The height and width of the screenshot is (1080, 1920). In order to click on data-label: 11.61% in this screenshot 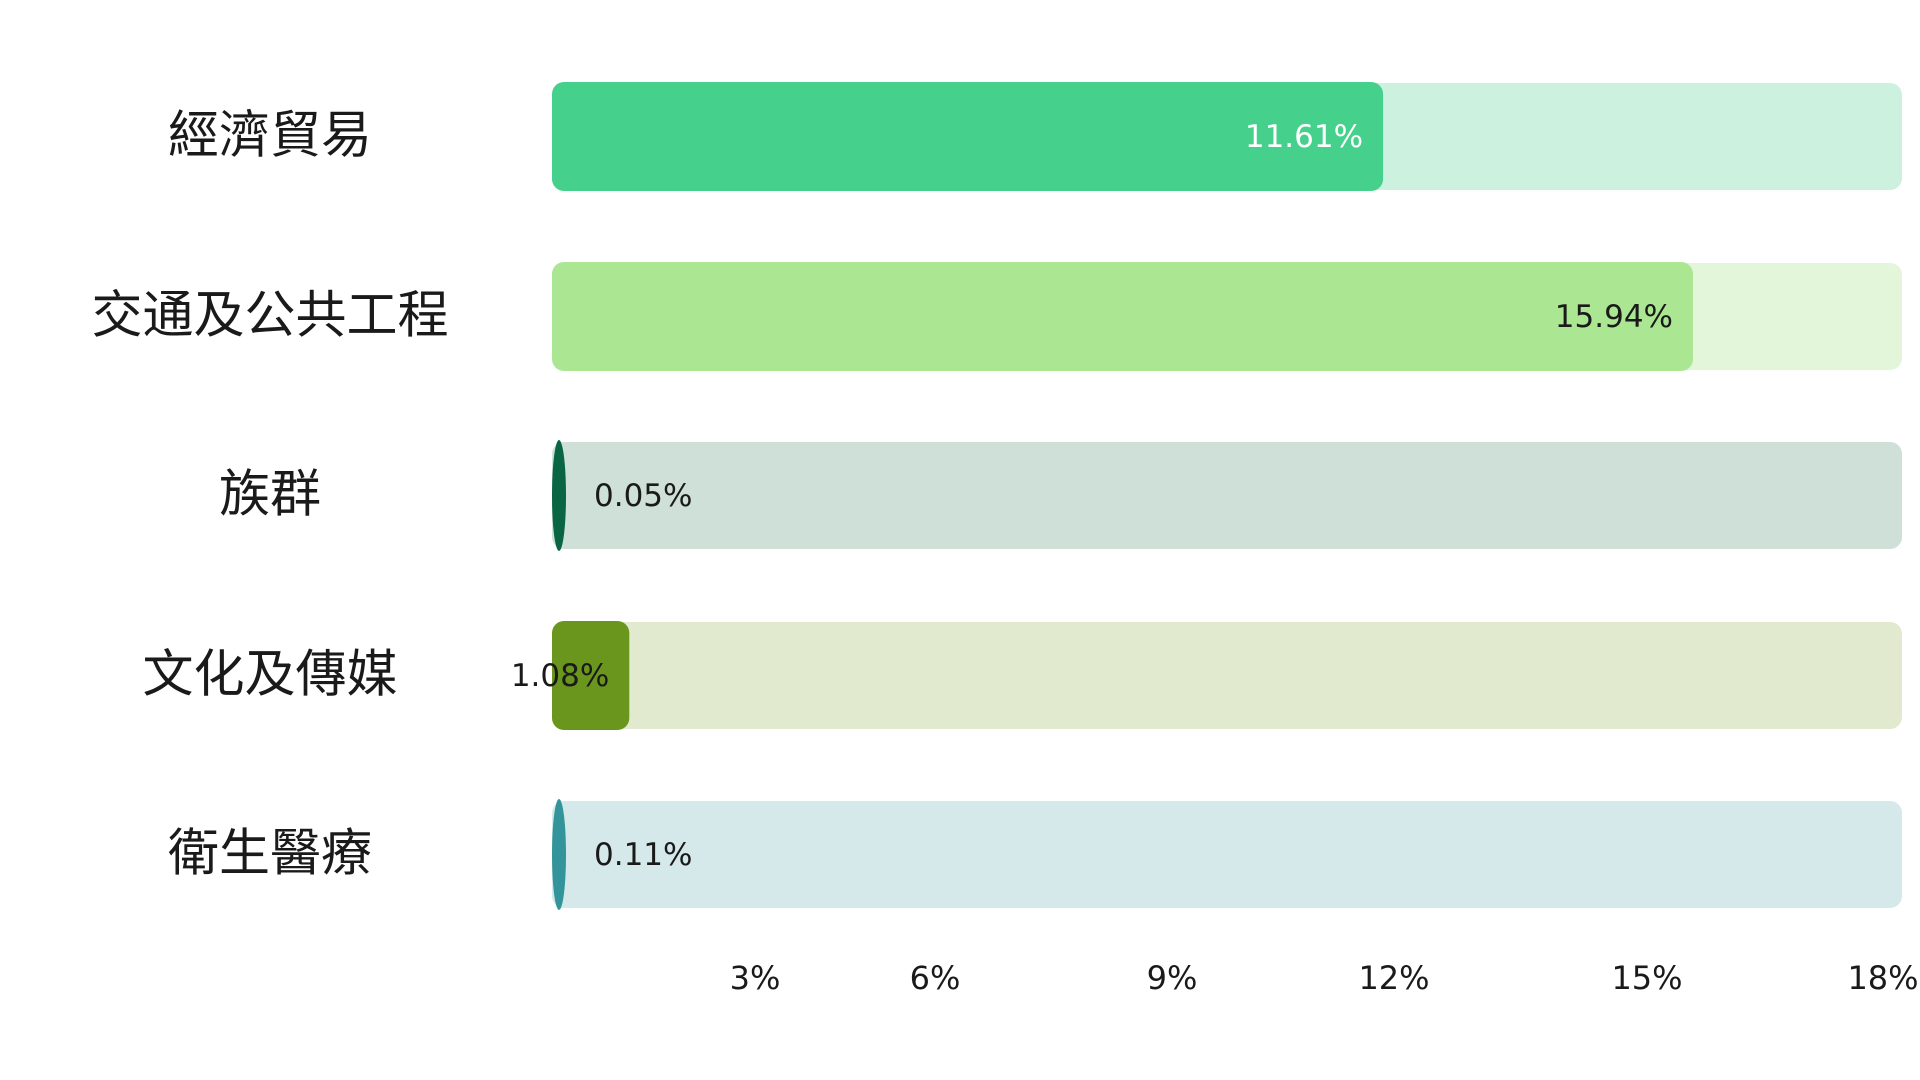, I will do `click(1304, 137)`.